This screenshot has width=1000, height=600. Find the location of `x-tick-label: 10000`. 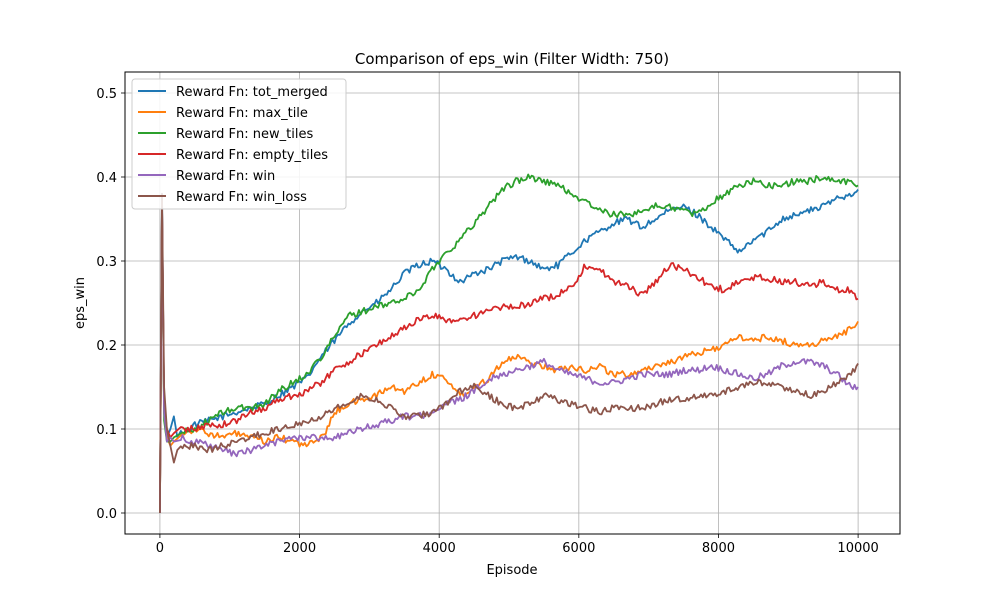

x-tick-label: 10000 is located at coordinates (857, 548).